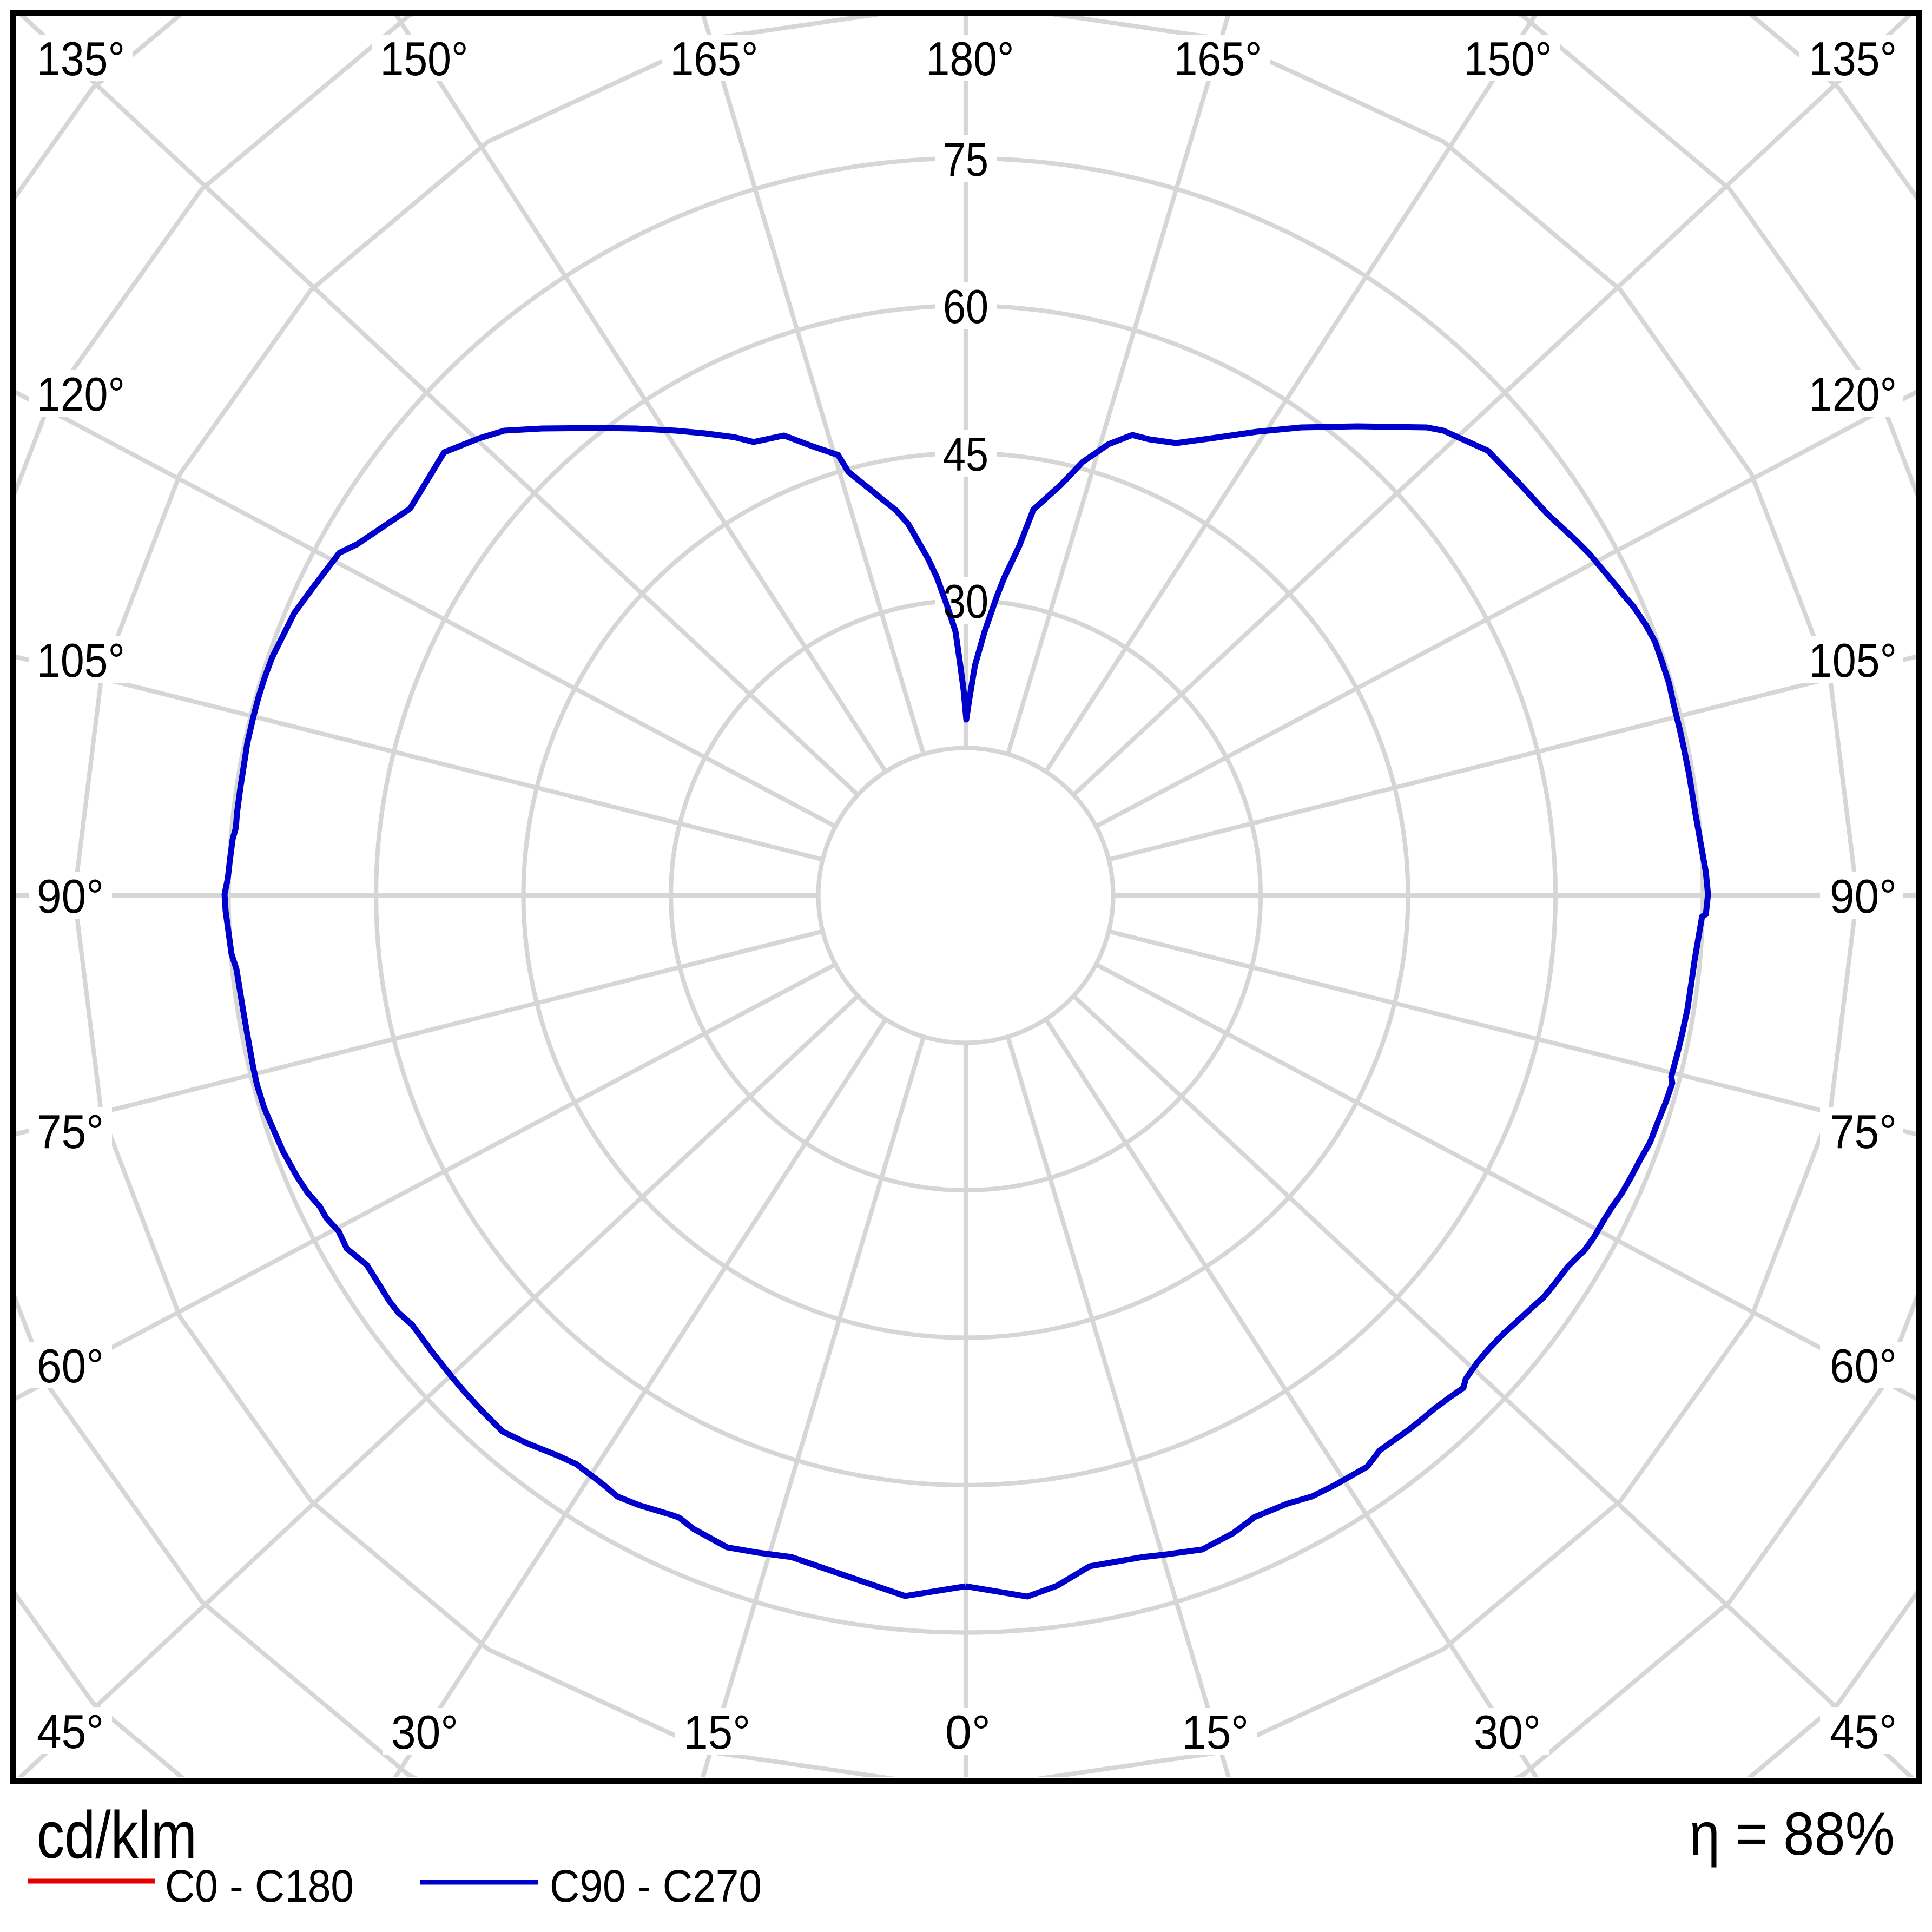  I want to click on svg-text: C90 - C270, so click(656, 1886).